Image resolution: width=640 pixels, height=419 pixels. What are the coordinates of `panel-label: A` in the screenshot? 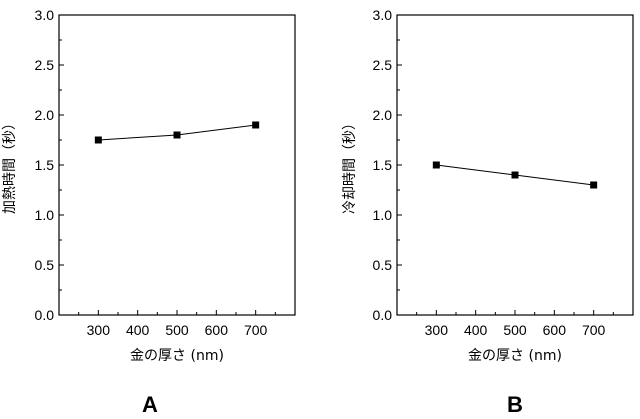 It's located at (150, 404).